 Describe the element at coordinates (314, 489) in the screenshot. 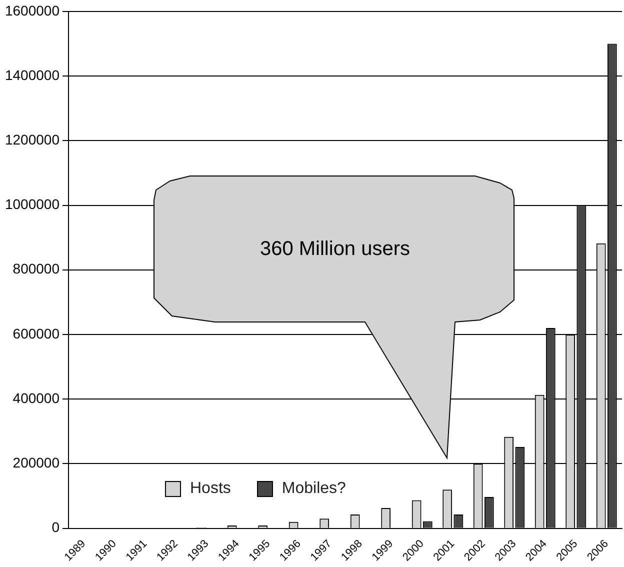

I see `legend-label: Mobiles?` at that location.